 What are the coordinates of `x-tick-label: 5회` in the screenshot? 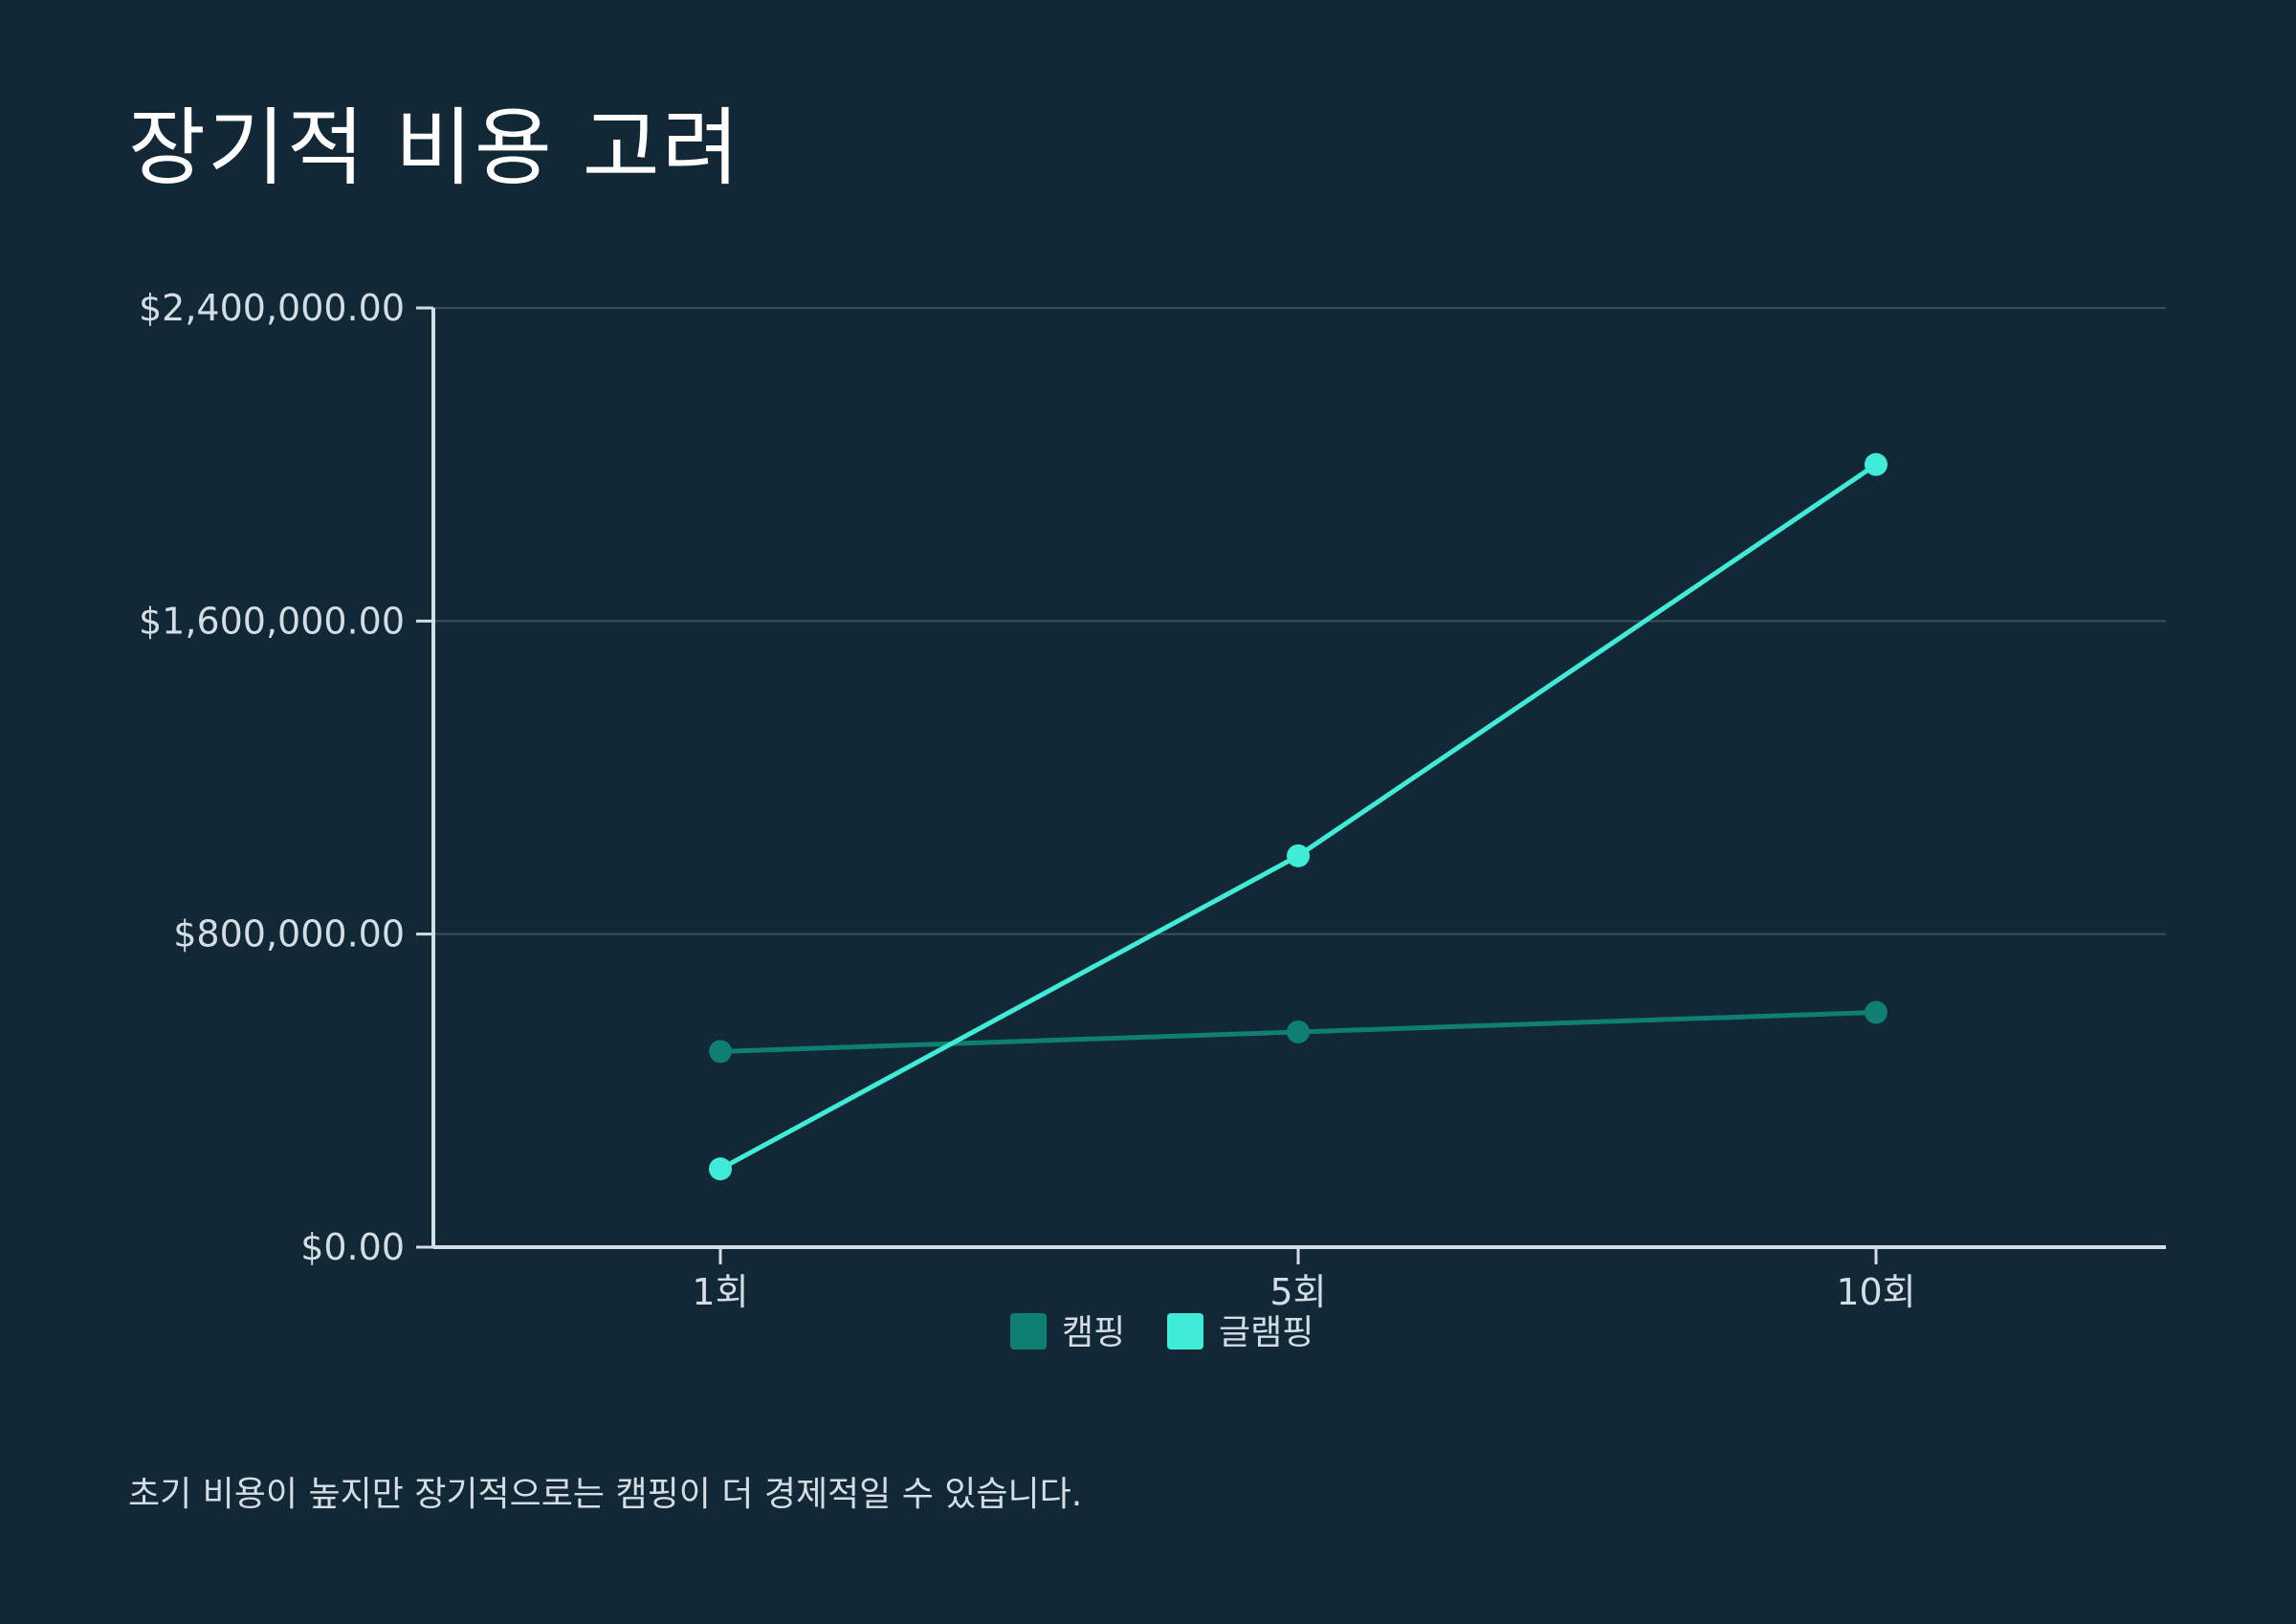 It's located at (1297, 1292).